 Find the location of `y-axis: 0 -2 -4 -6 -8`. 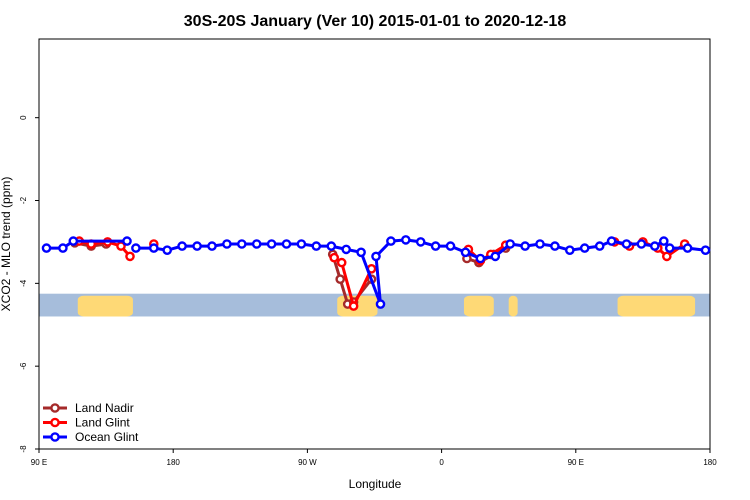

y-axis: 0 -2 -4 -6 -8 is located at coordinates (29, 284).